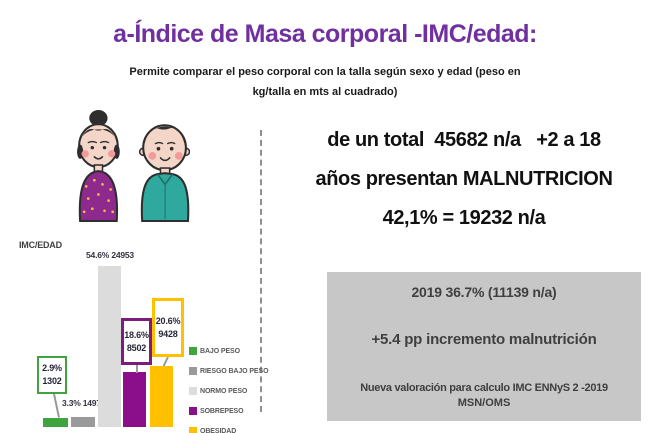  Describe the element at coordinates (98, 166) in the screenshot. I see `woman-cartoon-icon` at that location.